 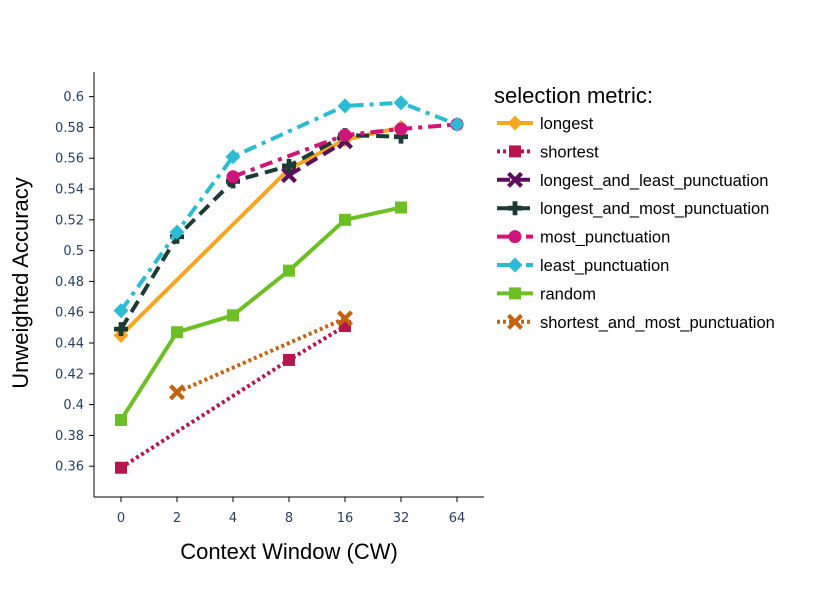 I want to click on y-tick-label: 0.36, so click(x=69, y=467).